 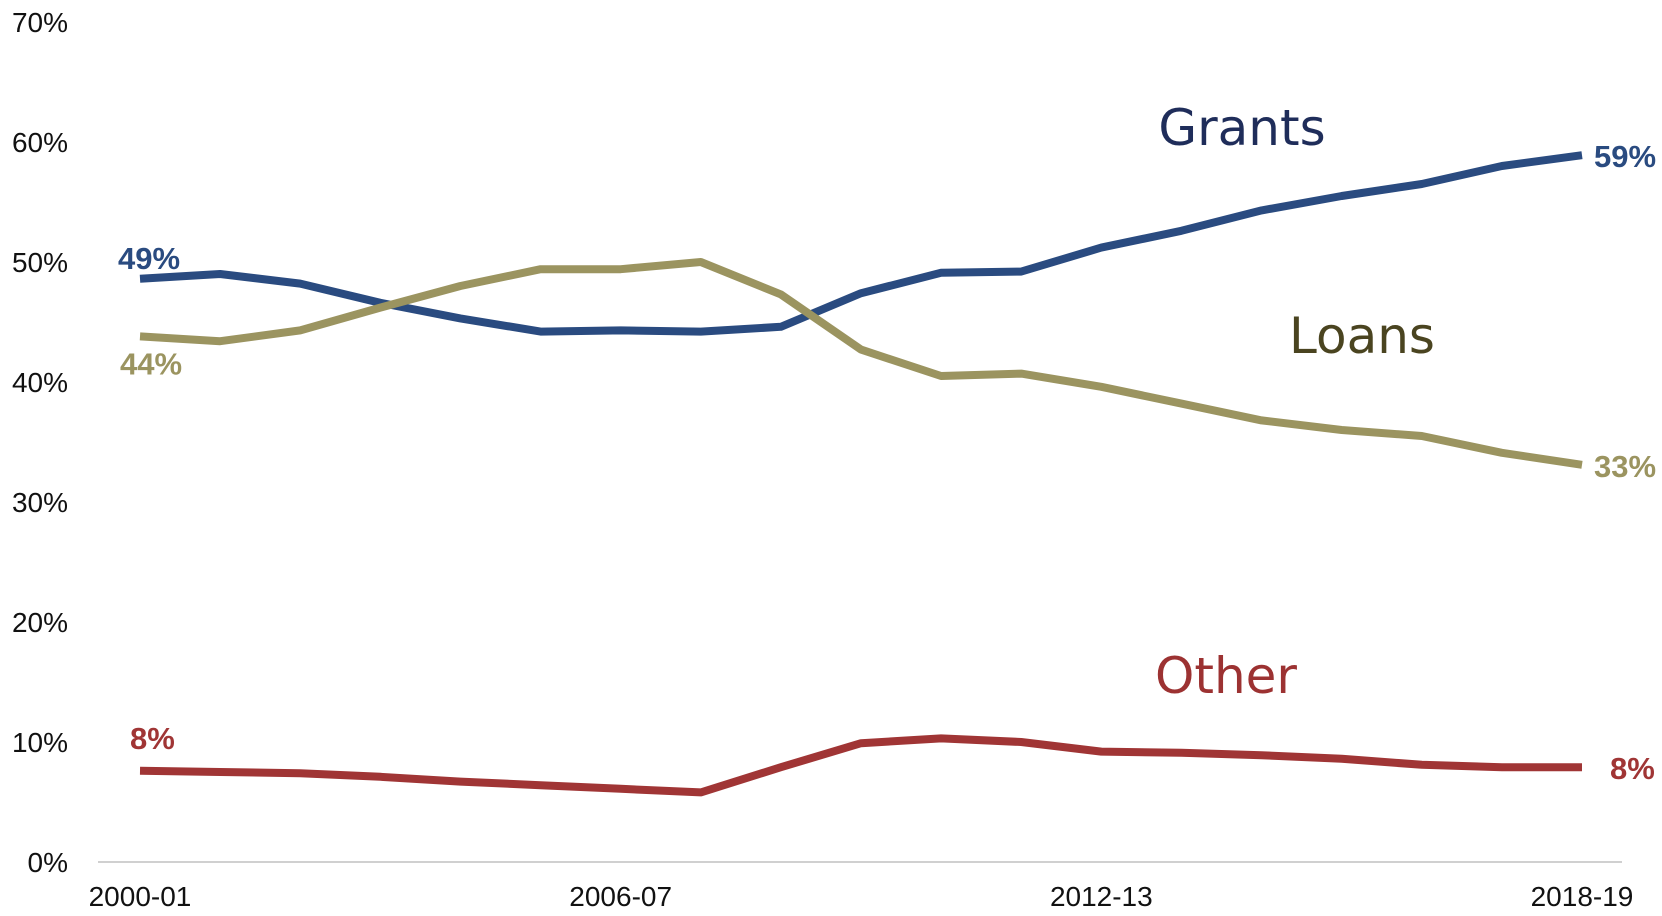 What do you see at coordinates (40, 262) in the screenshot?
I see `y-tick-label-50: 50%` at bounding box center [40, 262].